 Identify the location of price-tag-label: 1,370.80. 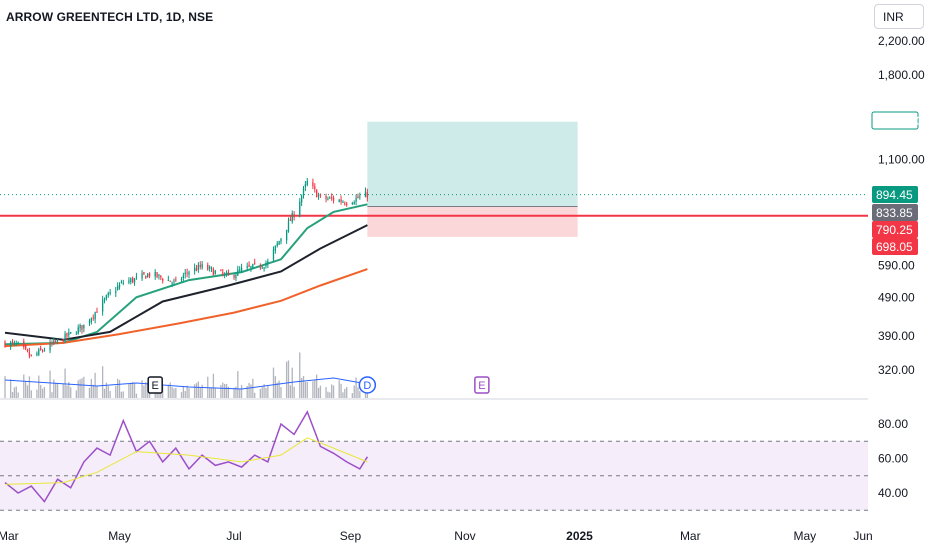
(899, 121).